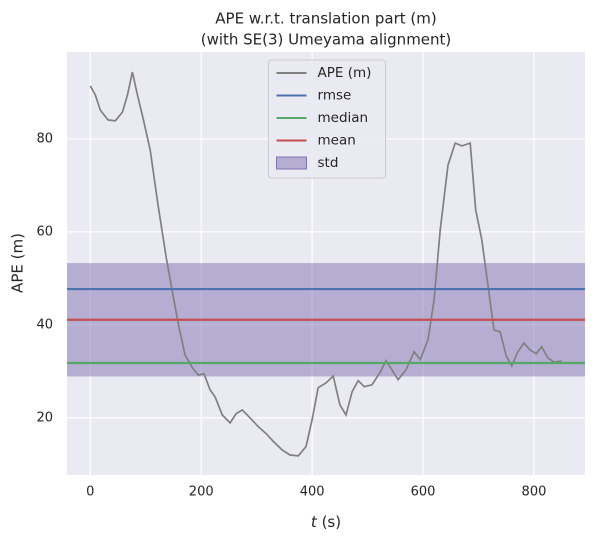 This screenshot has height=540, width=595. Describe the element at coordinates (312, 492) in the screenshot. I see `x-tick-label: 400` at that location.